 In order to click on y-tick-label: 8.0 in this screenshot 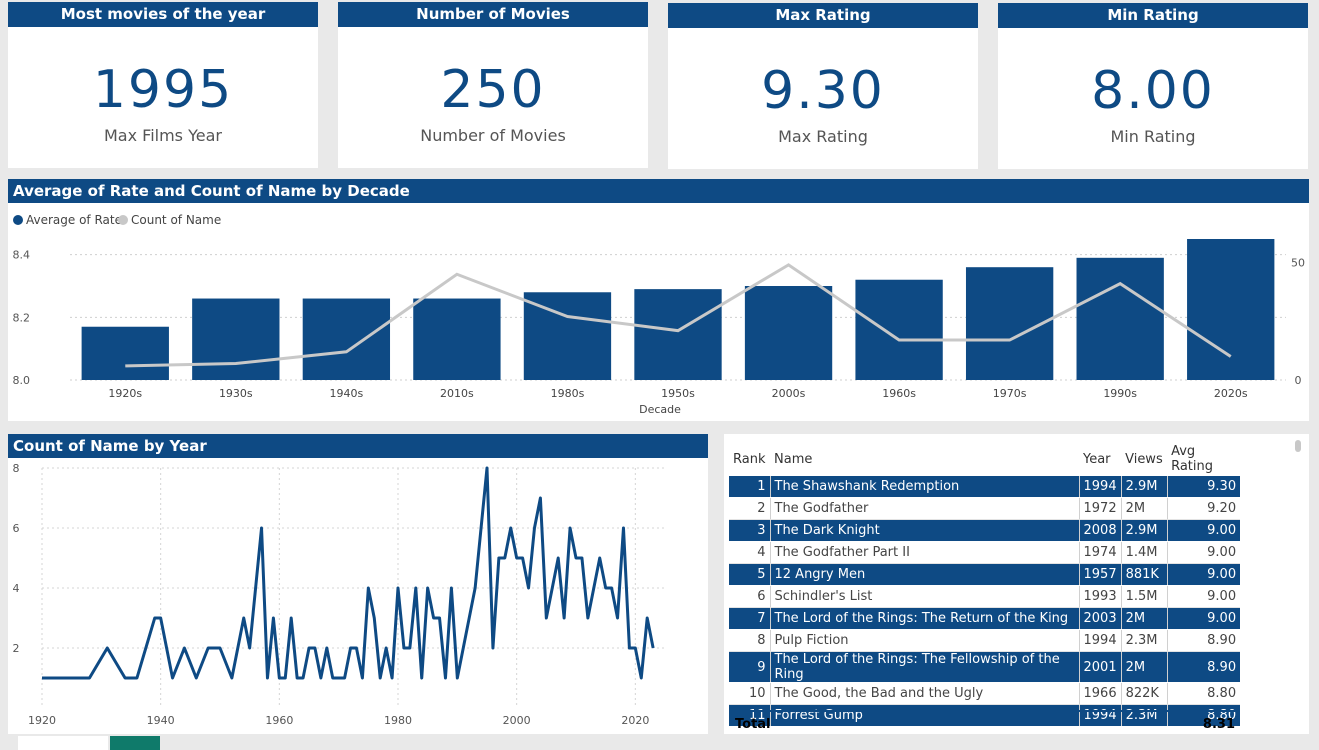, I will do `click(22, 380)`.